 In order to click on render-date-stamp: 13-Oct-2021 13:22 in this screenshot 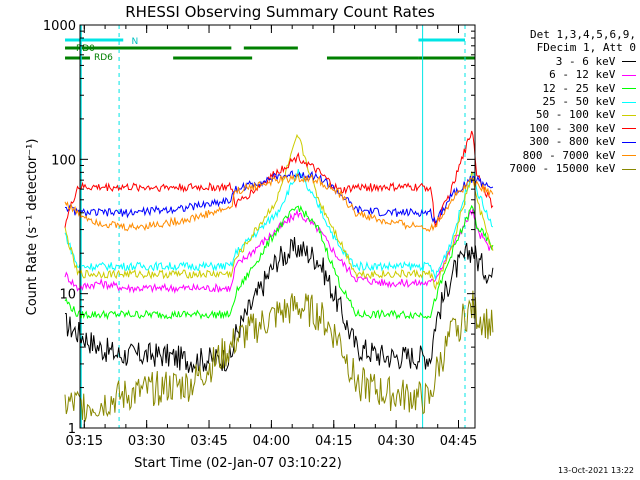, I will do `click(596, 470)`.